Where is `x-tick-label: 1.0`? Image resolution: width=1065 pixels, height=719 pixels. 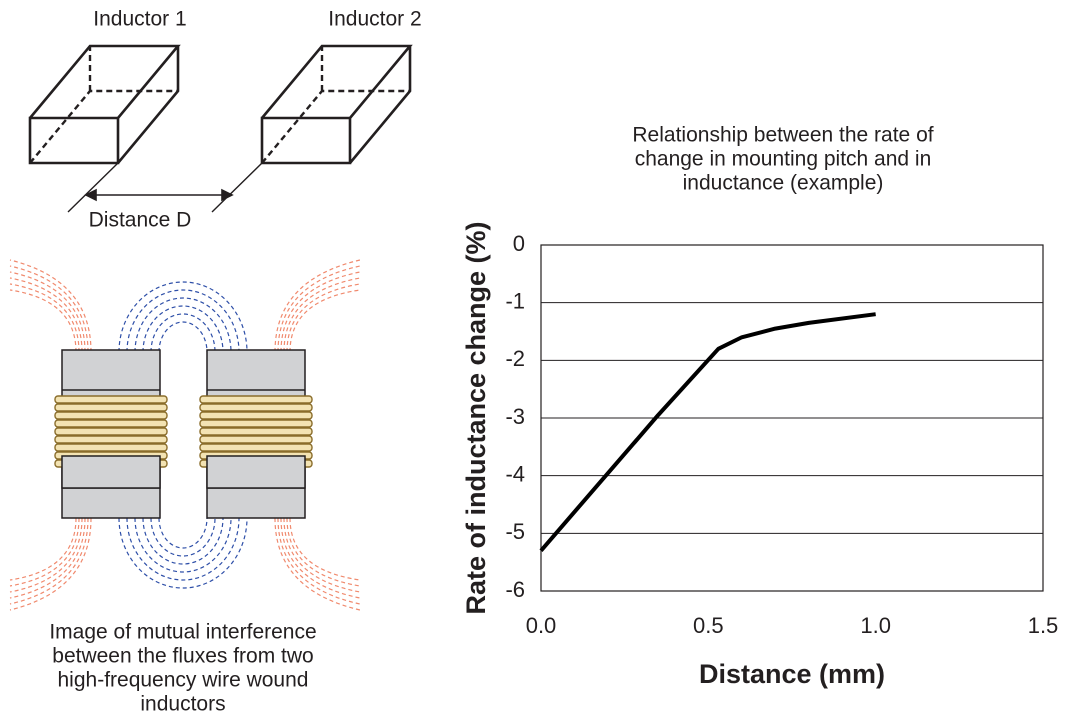 x-tick-label: 1.0 is located at coordinates (875, 625).